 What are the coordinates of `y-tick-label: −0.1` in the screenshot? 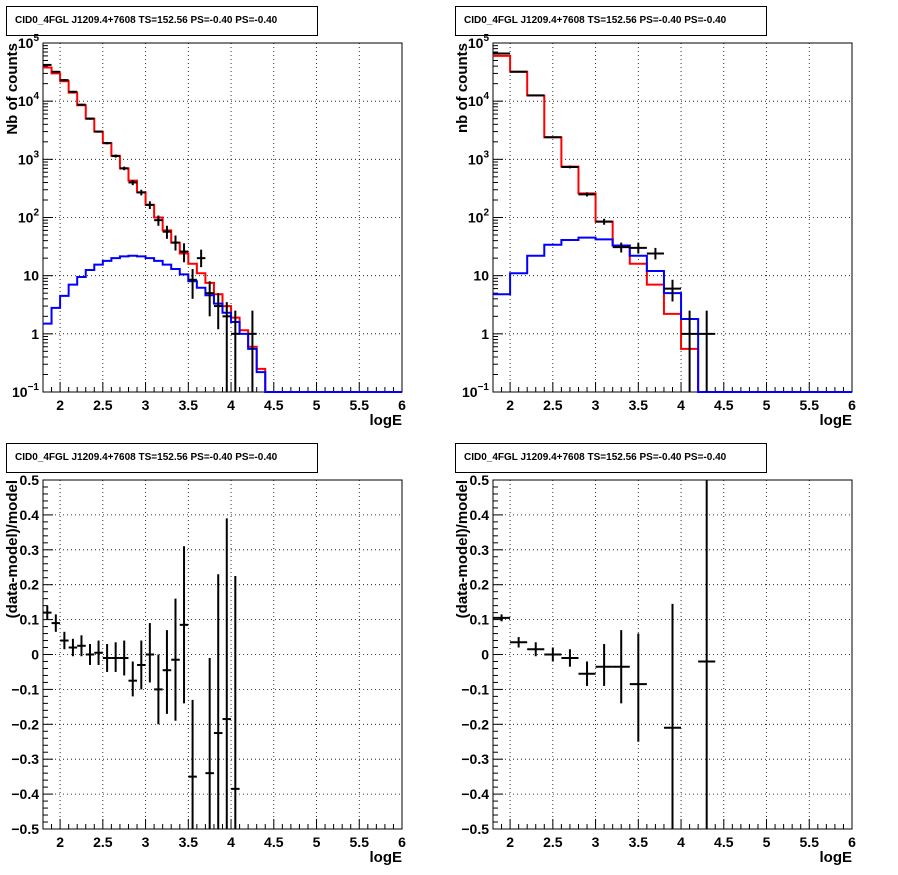 It's located at (475, 689).